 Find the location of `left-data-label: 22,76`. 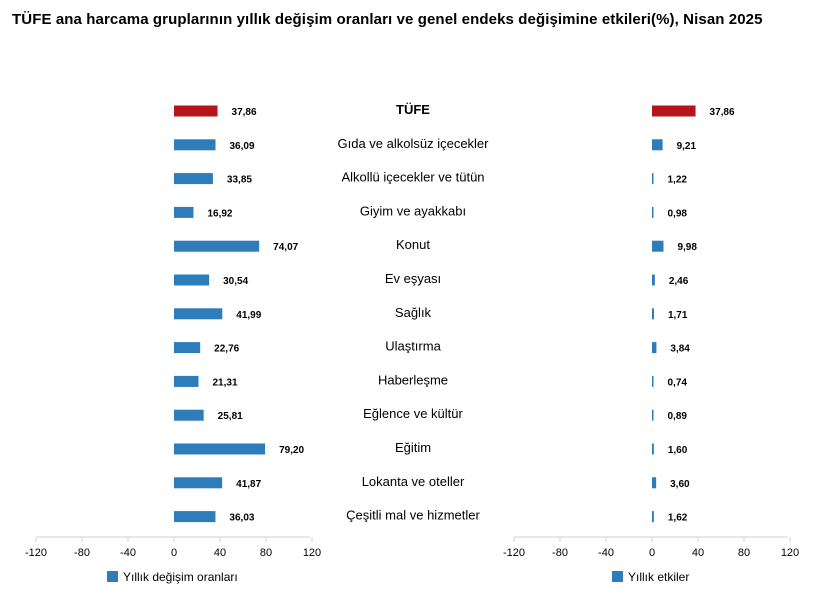

left-data-label: 22,76 is located at coordinates (226, 349).